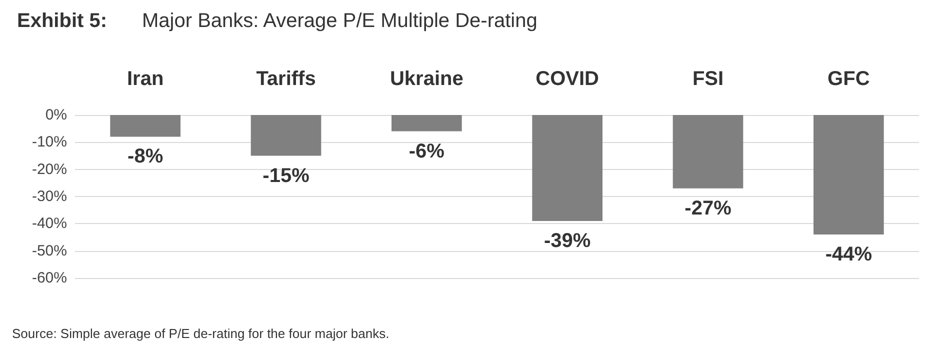  Describe the element at coordinates (49, 223) in the screenshot. I see `y-tick-label: -40%` at that location.